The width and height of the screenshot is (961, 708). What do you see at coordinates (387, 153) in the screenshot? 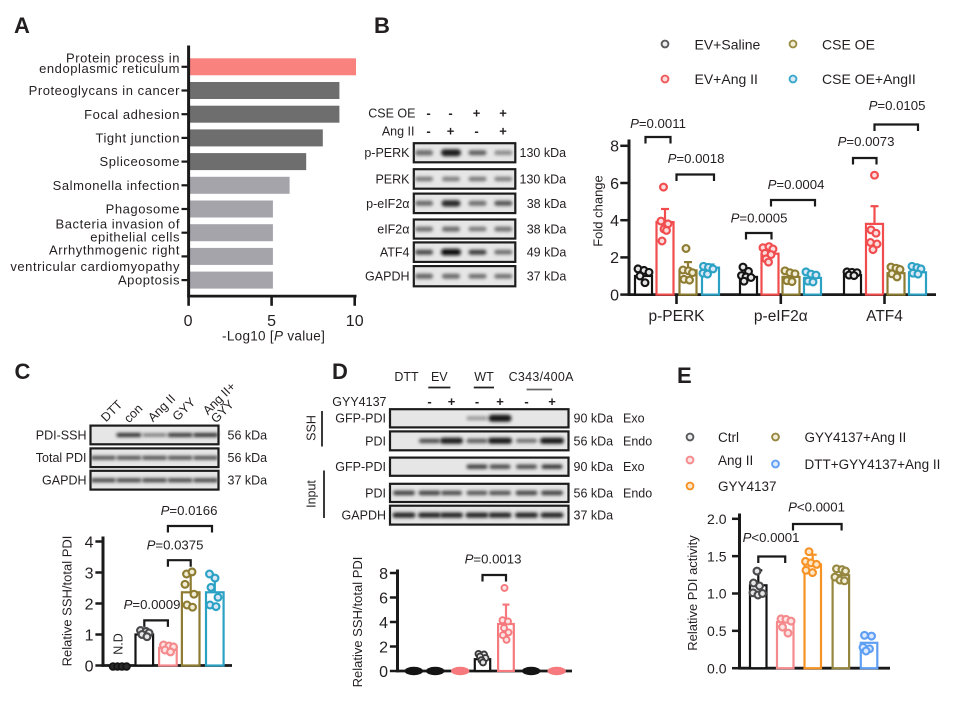
I see `svg-text: p-PERK` at bounding box center [387, 153].